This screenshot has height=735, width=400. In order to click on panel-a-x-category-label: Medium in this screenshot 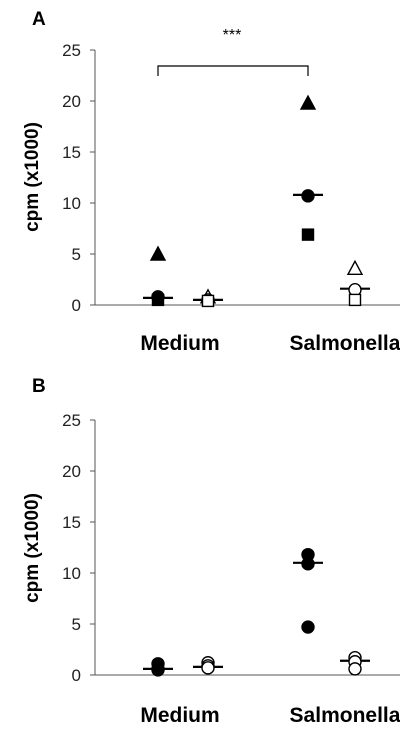, I will do `click(179, 343)`.